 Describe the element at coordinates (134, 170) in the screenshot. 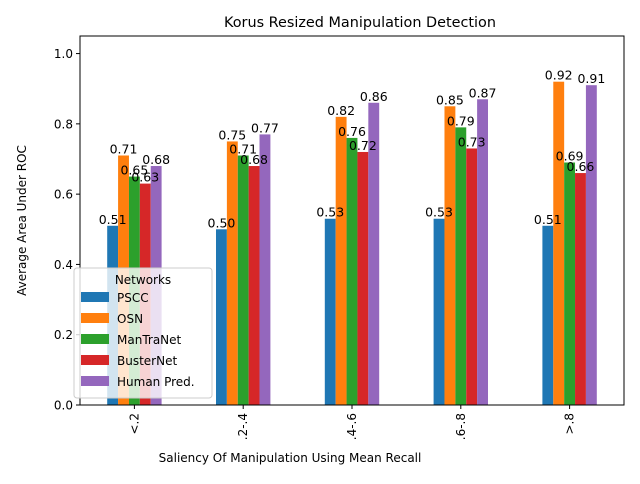

I see `data-label: 0.65` at that location.